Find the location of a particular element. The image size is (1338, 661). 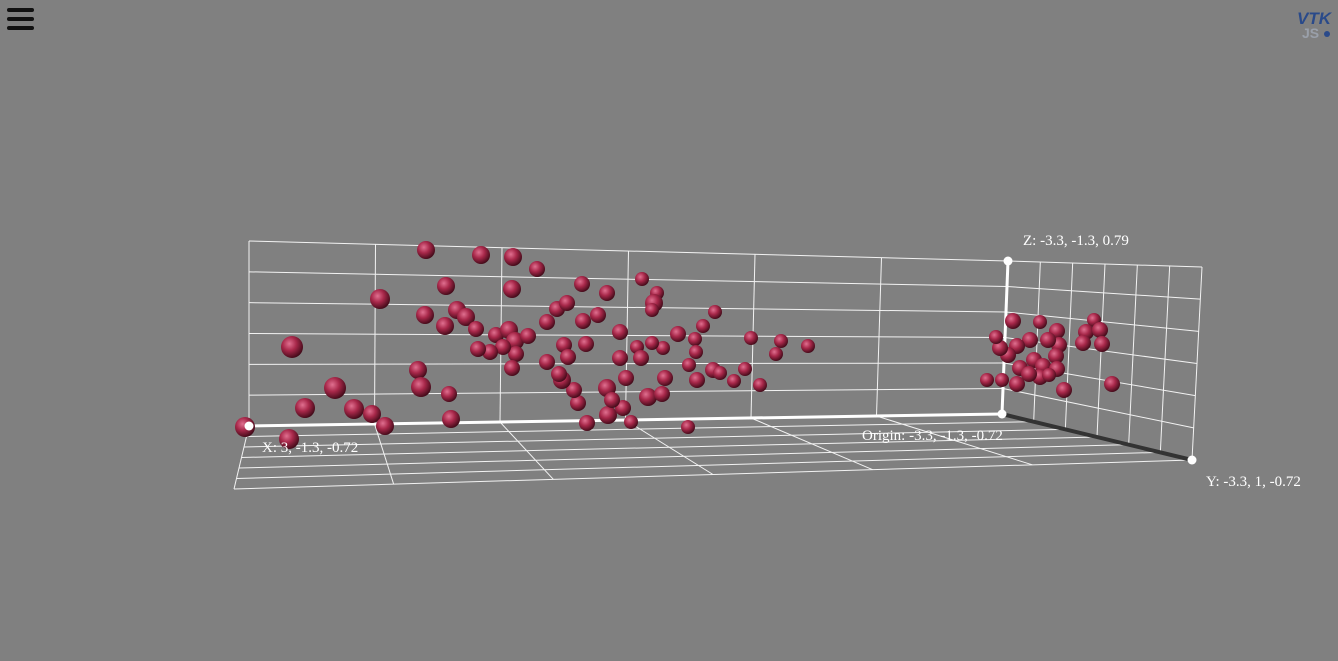

x-axis-handle is located at coordinates (249, 426).